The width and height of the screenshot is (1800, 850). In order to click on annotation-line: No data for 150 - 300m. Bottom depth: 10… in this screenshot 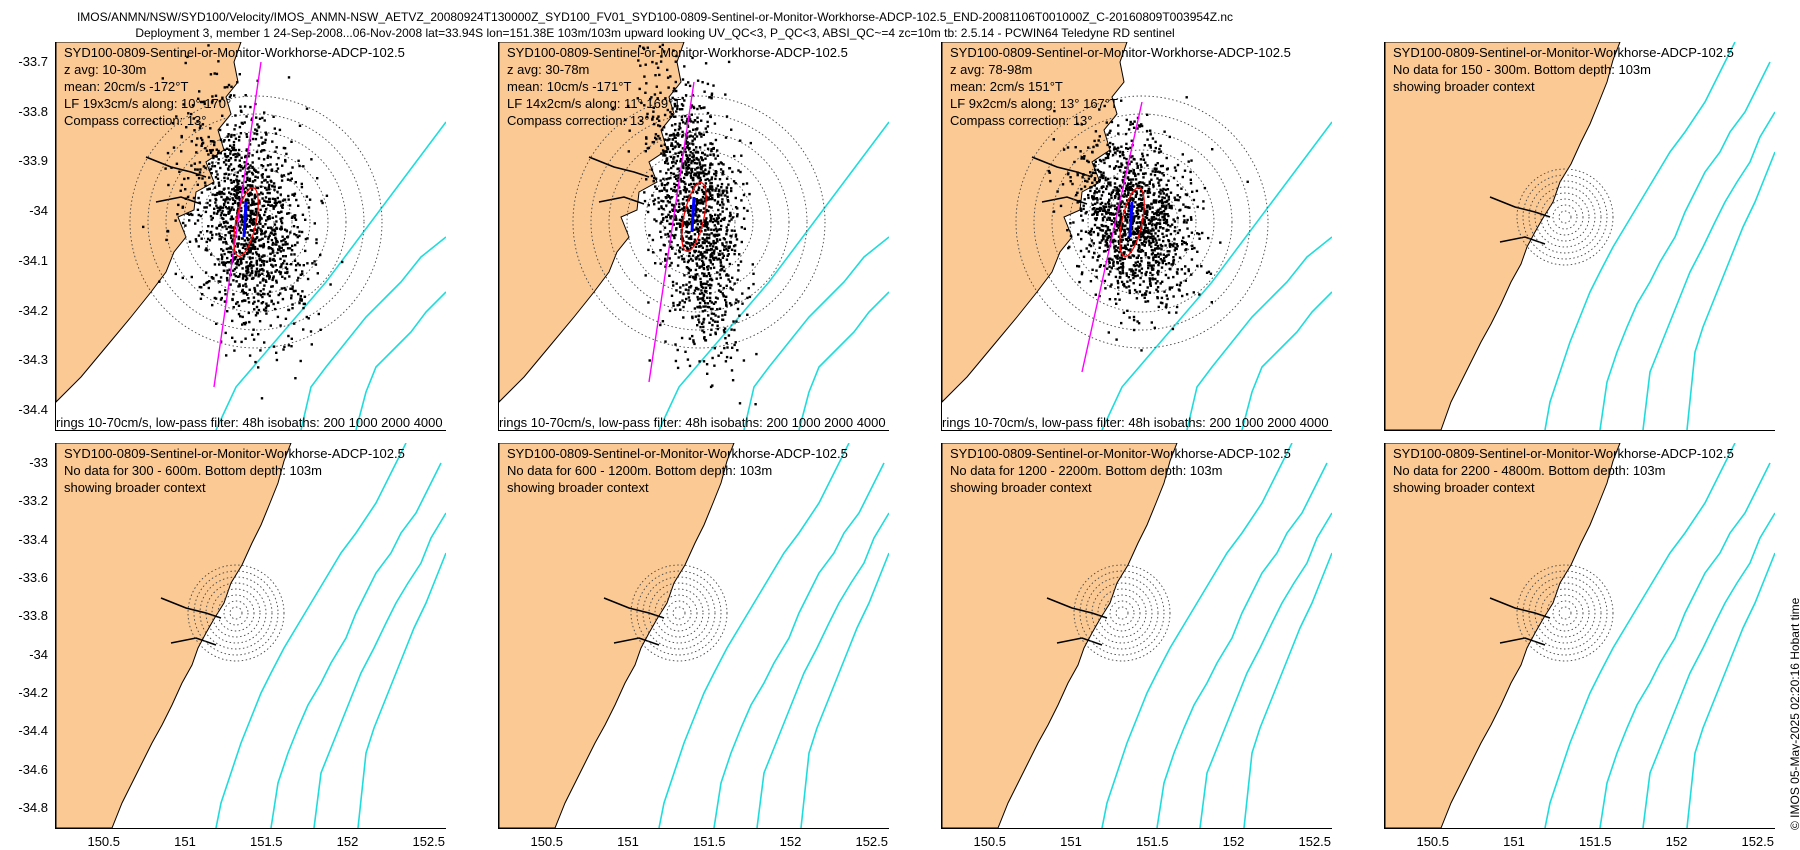, I will do `click(1522, 69)`.